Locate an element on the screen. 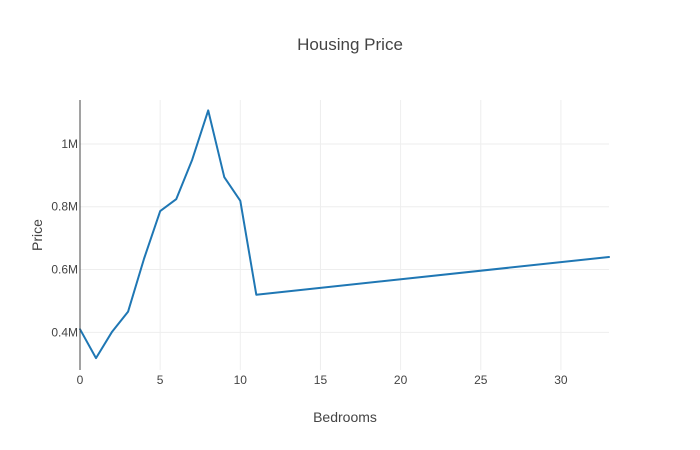 The height and width of the screenshot is (450, 700). x-tick-label: 25 is located at coordinates (481, 380).